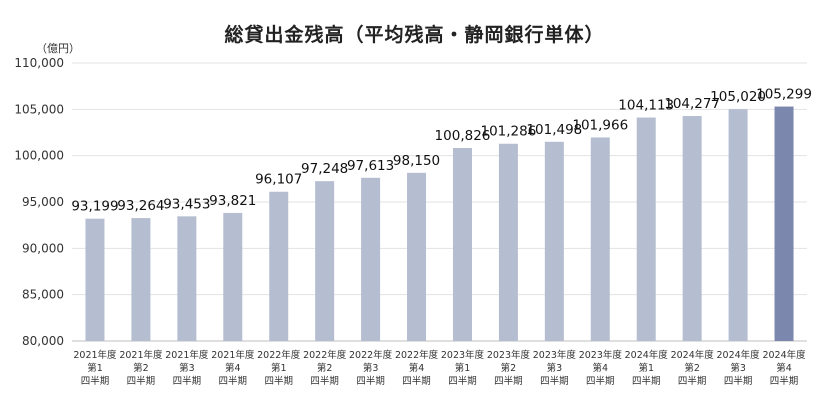 This screenshot has width=829, height=401. I want to click on y-unit-label: （億円）, so click(58, 48).